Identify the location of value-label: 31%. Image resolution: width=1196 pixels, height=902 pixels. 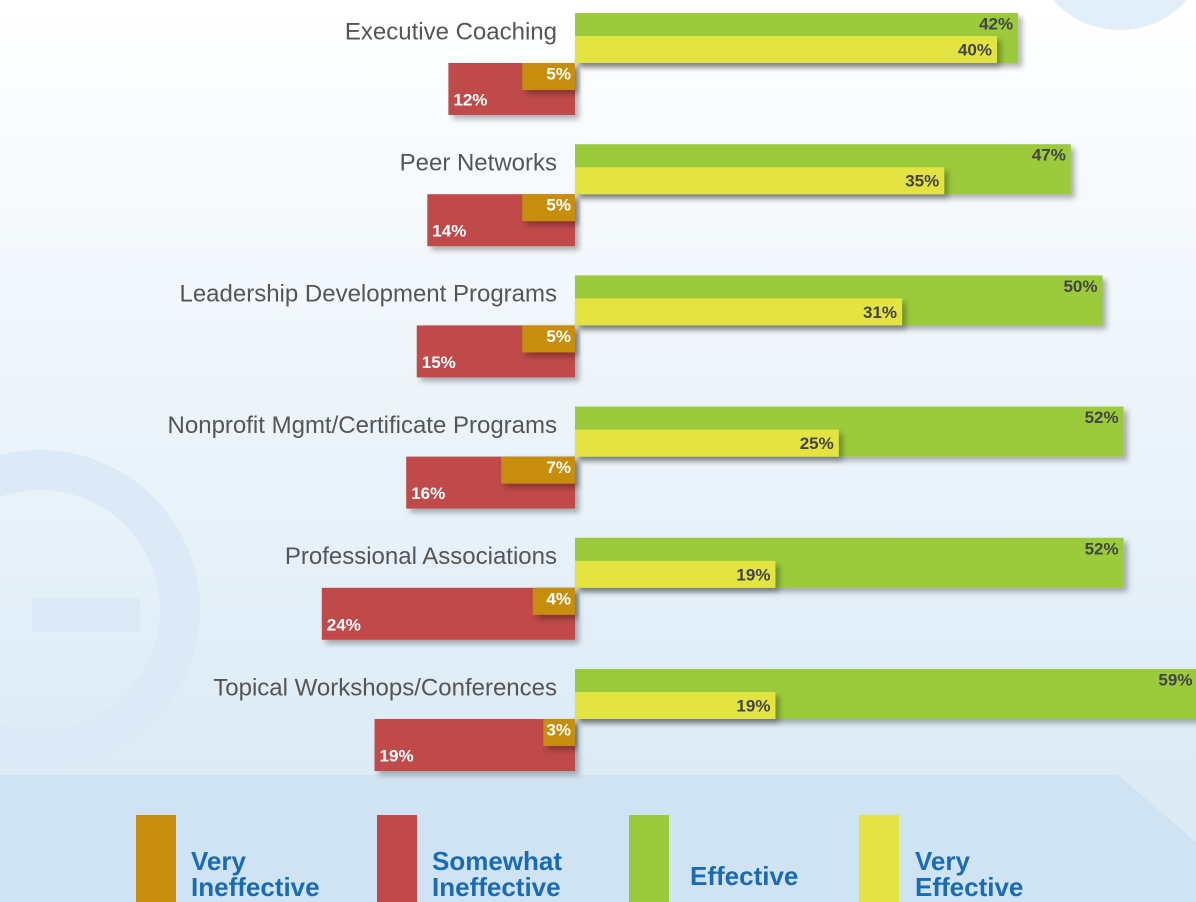
(880, 312).